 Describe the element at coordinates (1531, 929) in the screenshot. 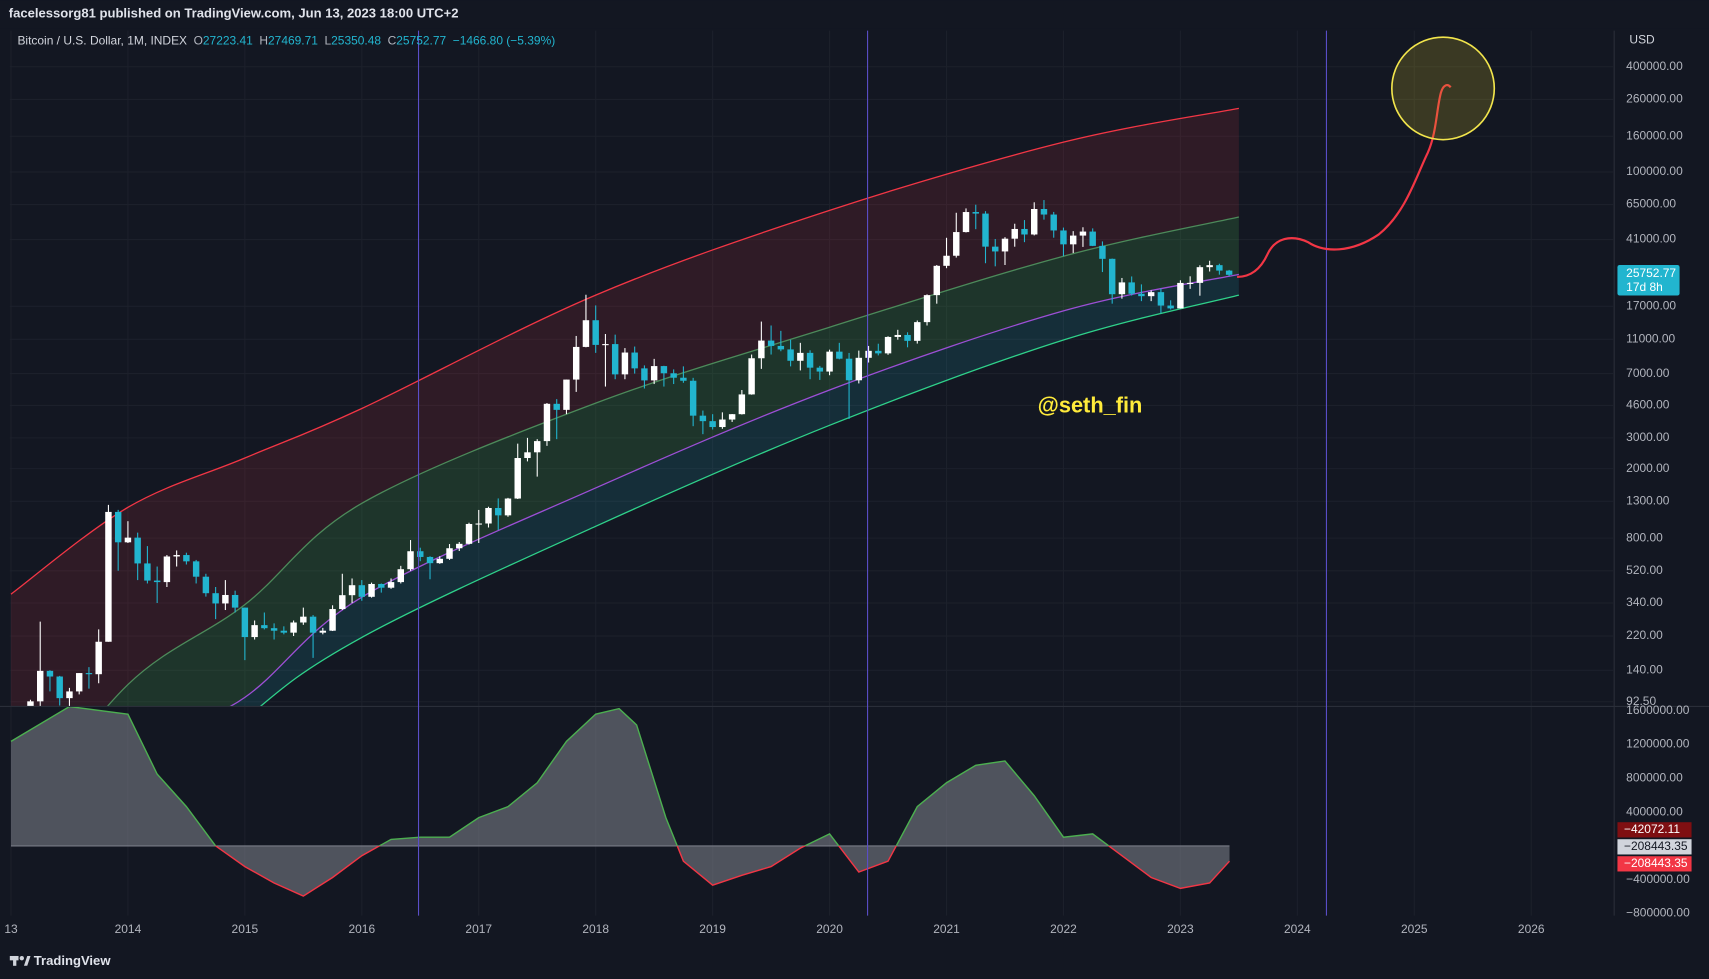

I see `x-tick-label: 2026` at that location.